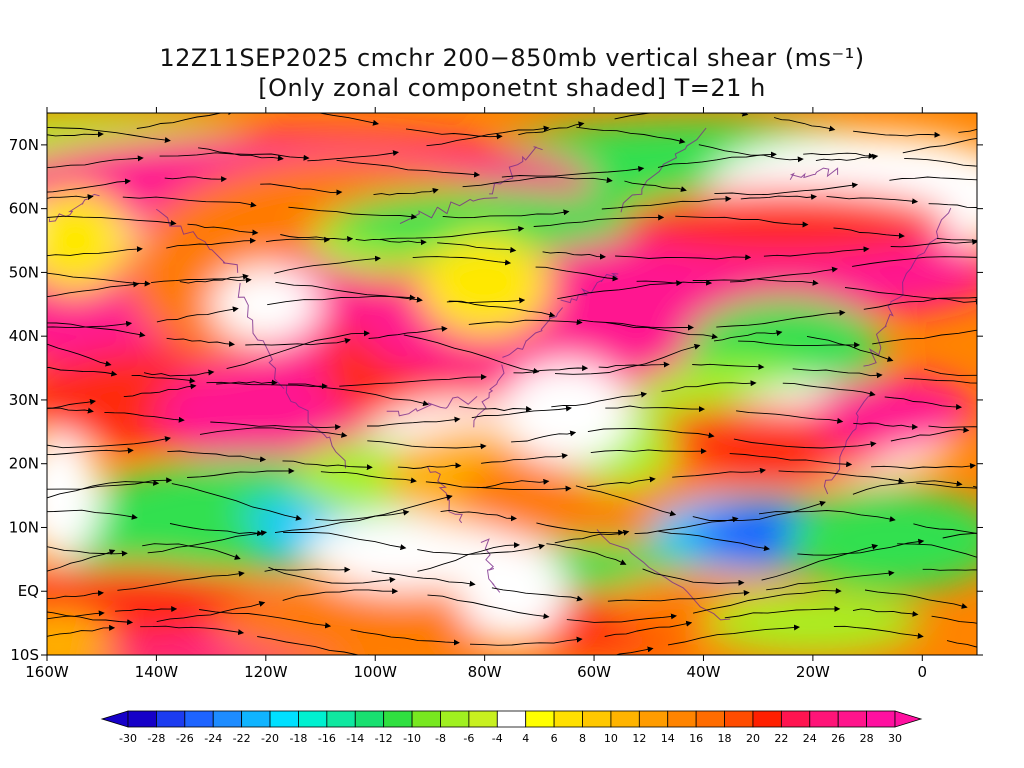 The image size is (1024, 768). What do you see at coordinates (468, 738) in the screenshot?
I see `colorbar-label: -6` at bounding box center [468, 738].